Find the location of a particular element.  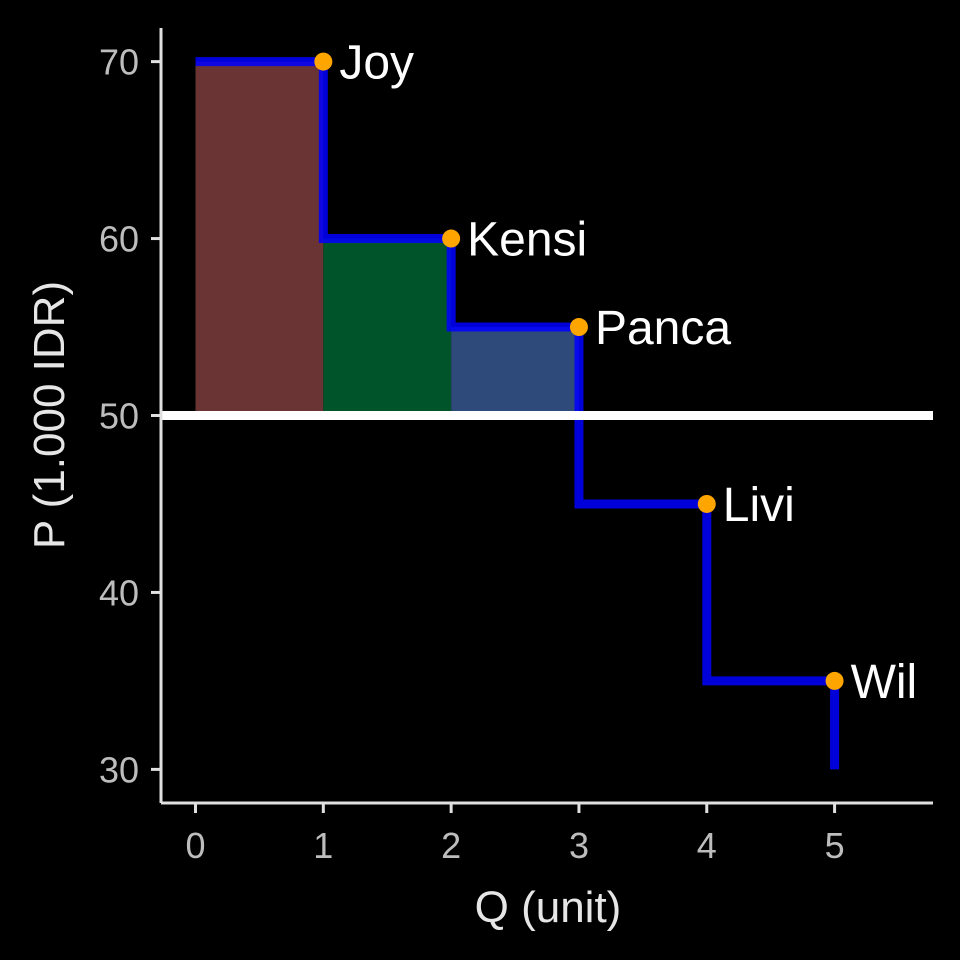

y-tick-label-50: 50 is located at coordinates (119, 416).